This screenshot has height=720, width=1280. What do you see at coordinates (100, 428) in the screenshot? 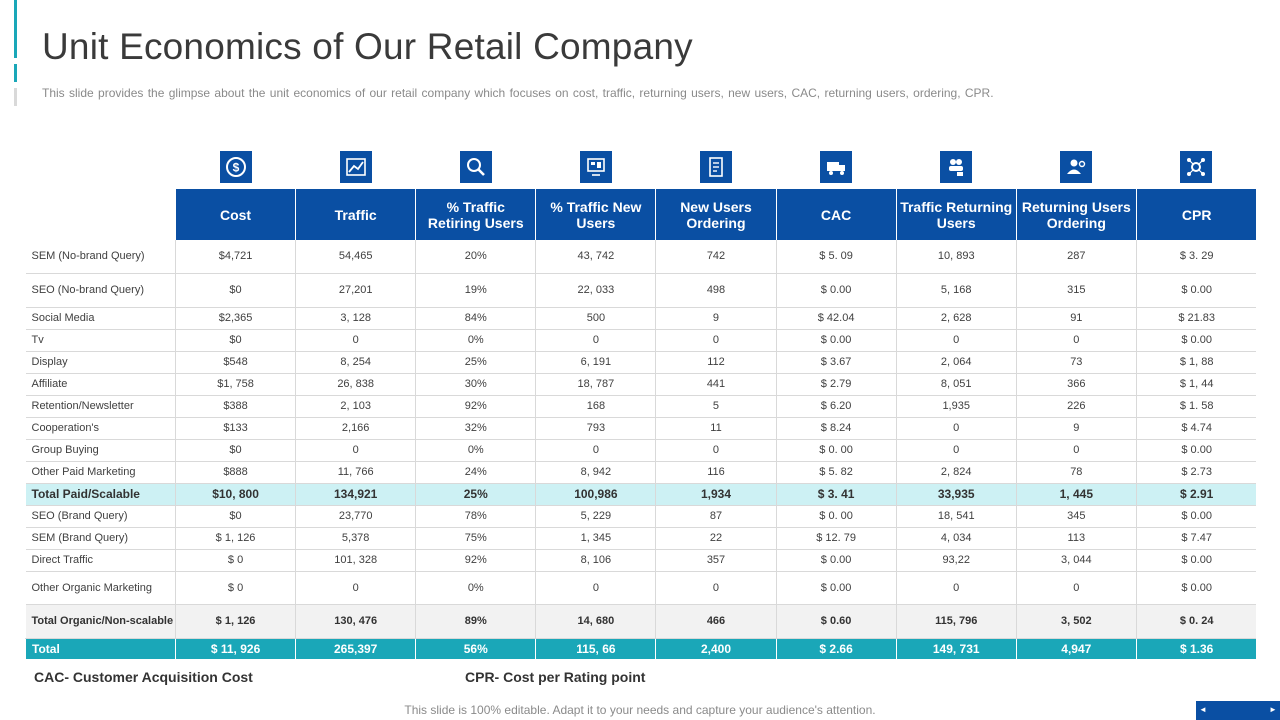
I see `row-label: Cooperation's` at bounding box center [100, 428].